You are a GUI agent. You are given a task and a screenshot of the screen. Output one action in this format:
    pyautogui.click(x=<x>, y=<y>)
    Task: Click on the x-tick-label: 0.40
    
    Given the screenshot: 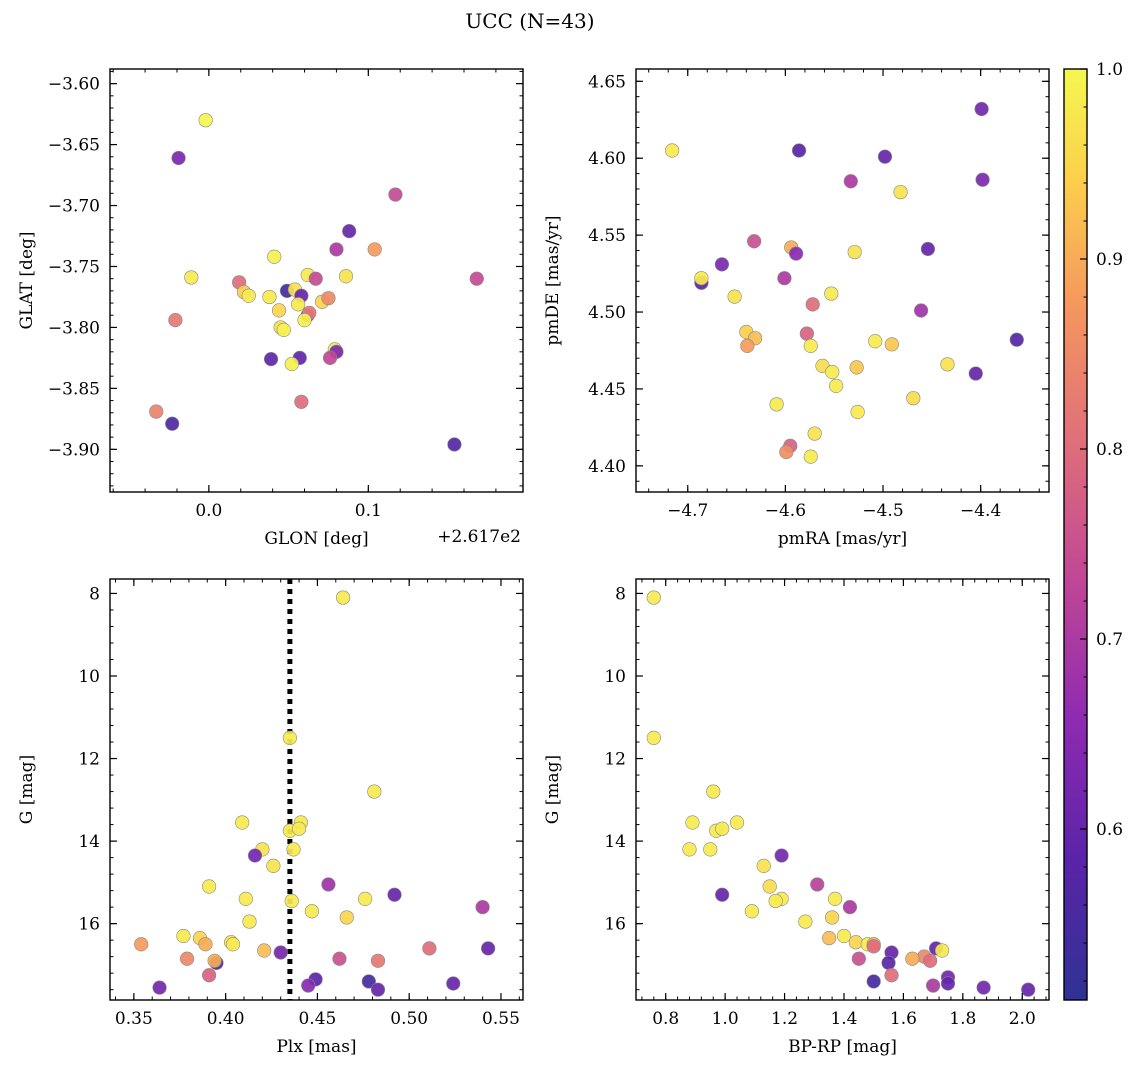 What is the action you would take?
    pyautogui.click(x=226, y=1019)
    